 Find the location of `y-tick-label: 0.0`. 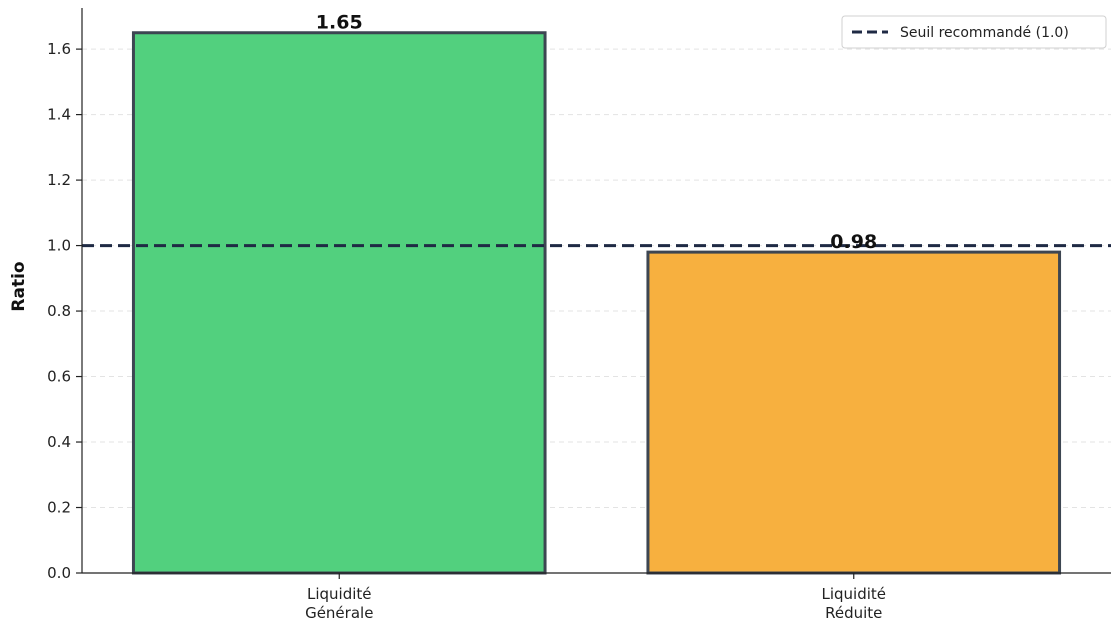

y-tick-label: 0.0 is located at coordinates (59, 573).